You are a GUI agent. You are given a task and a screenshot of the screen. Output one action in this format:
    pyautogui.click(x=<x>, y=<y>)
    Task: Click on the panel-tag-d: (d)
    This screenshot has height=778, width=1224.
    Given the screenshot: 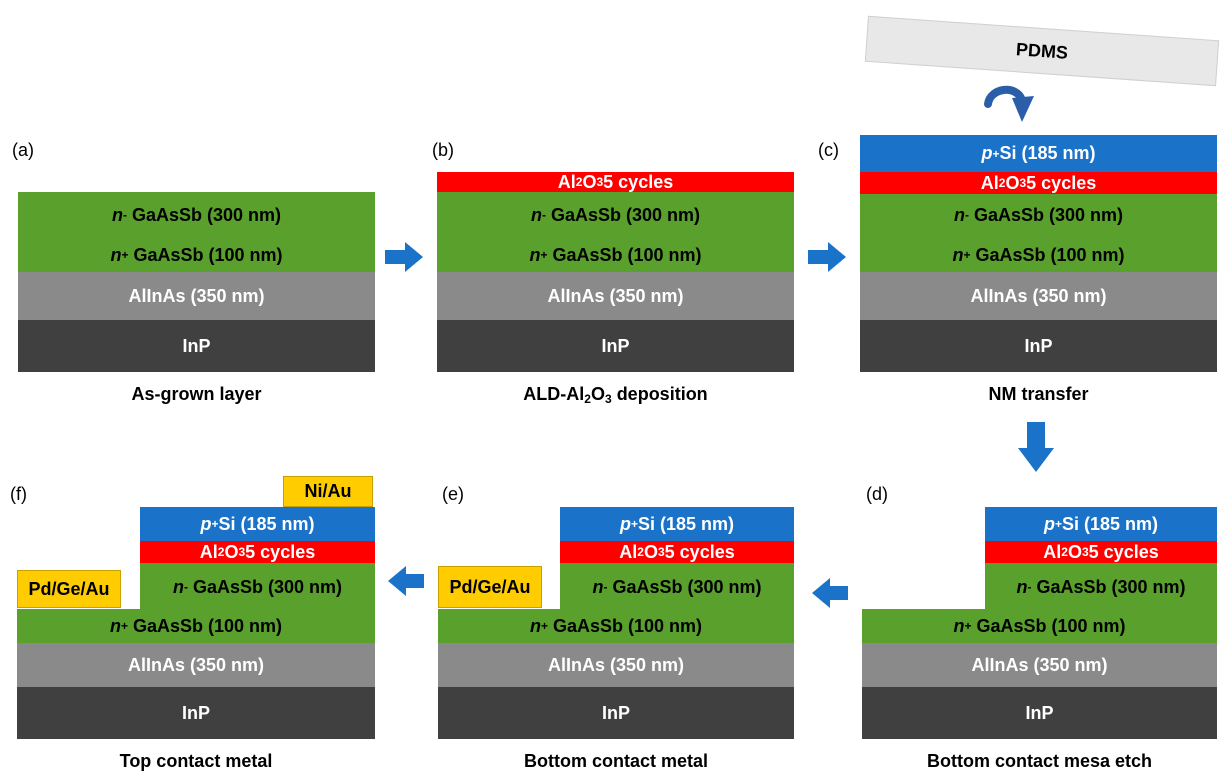 What is the action you would take?
    pyautogui.click(x=877, y=494)
    